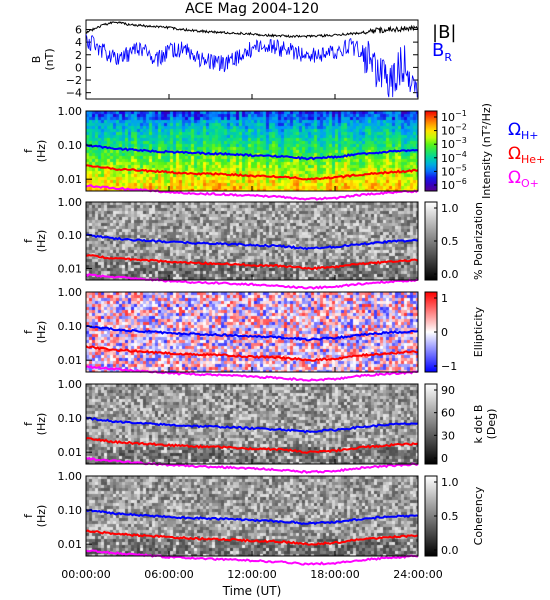  I want to click on colorbar-tick-text: 1, so click(444, 298).